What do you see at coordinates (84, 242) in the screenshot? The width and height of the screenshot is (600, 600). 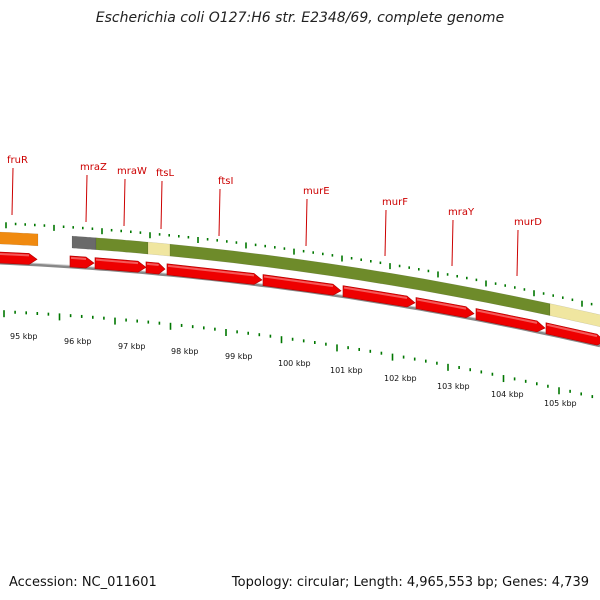 I see `category-segment-grey` at bounding box center [84, 242].